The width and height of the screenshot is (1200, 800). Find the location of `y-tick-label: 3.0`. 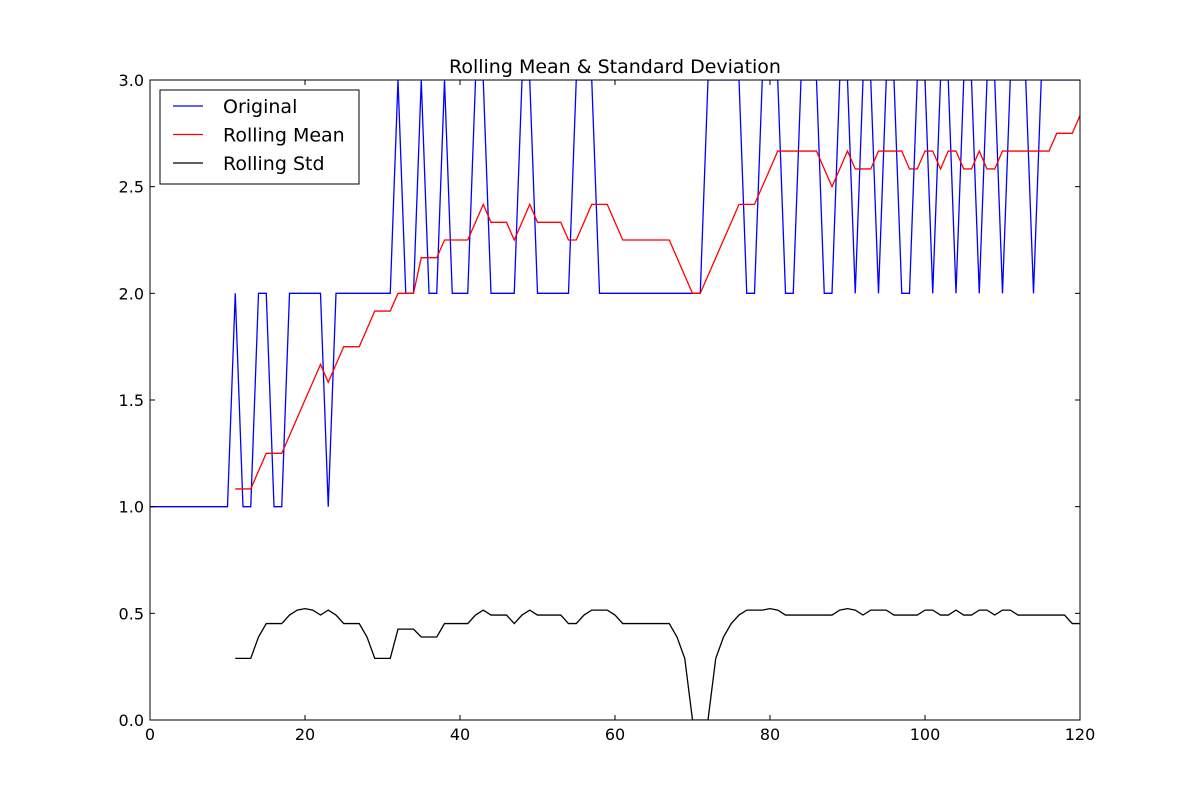

y-tick-label: 3.0 is located at coordinates (131, 80).